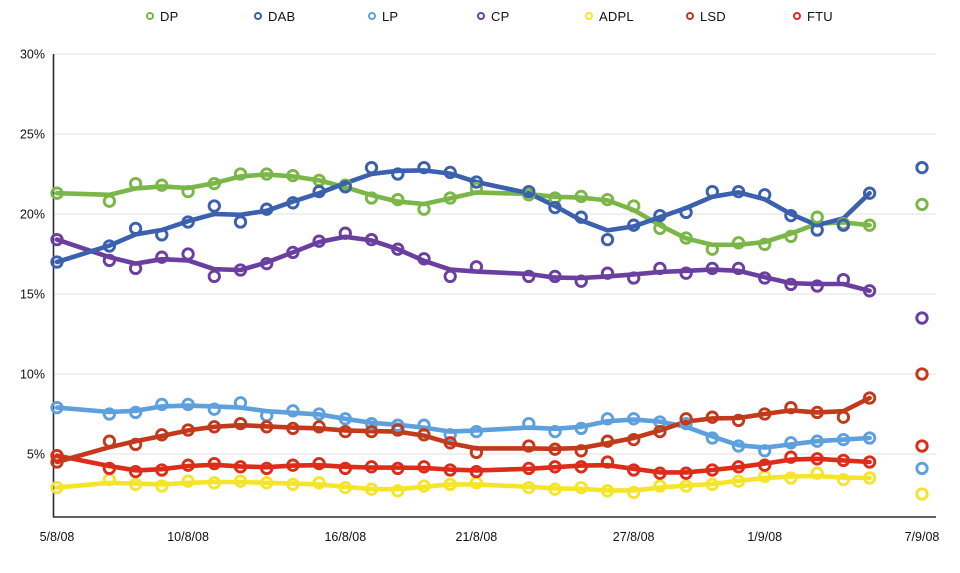  What do you see at coordinates (463, 210) in the screenshot?
I see `series-DP-trendline` at bounding box center [463, 210].